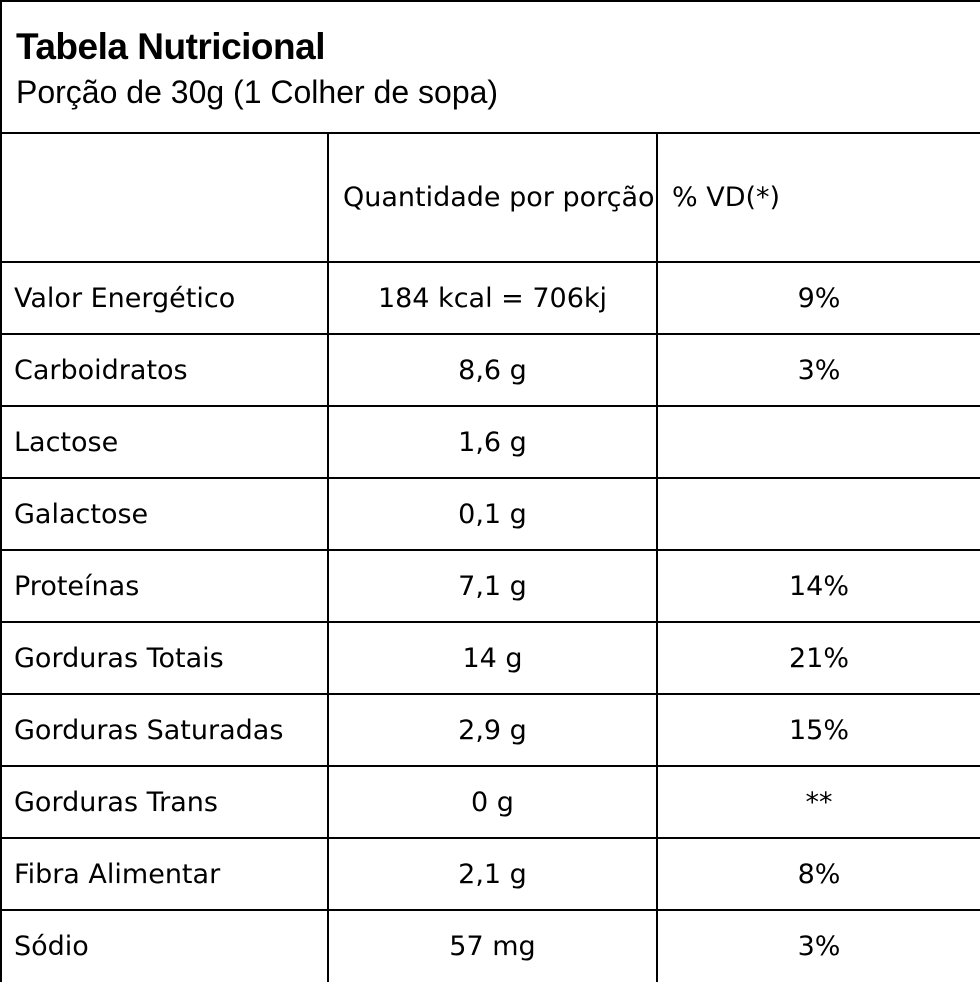  I want to click on nutrient-name: Lactose, so click(164, 442).